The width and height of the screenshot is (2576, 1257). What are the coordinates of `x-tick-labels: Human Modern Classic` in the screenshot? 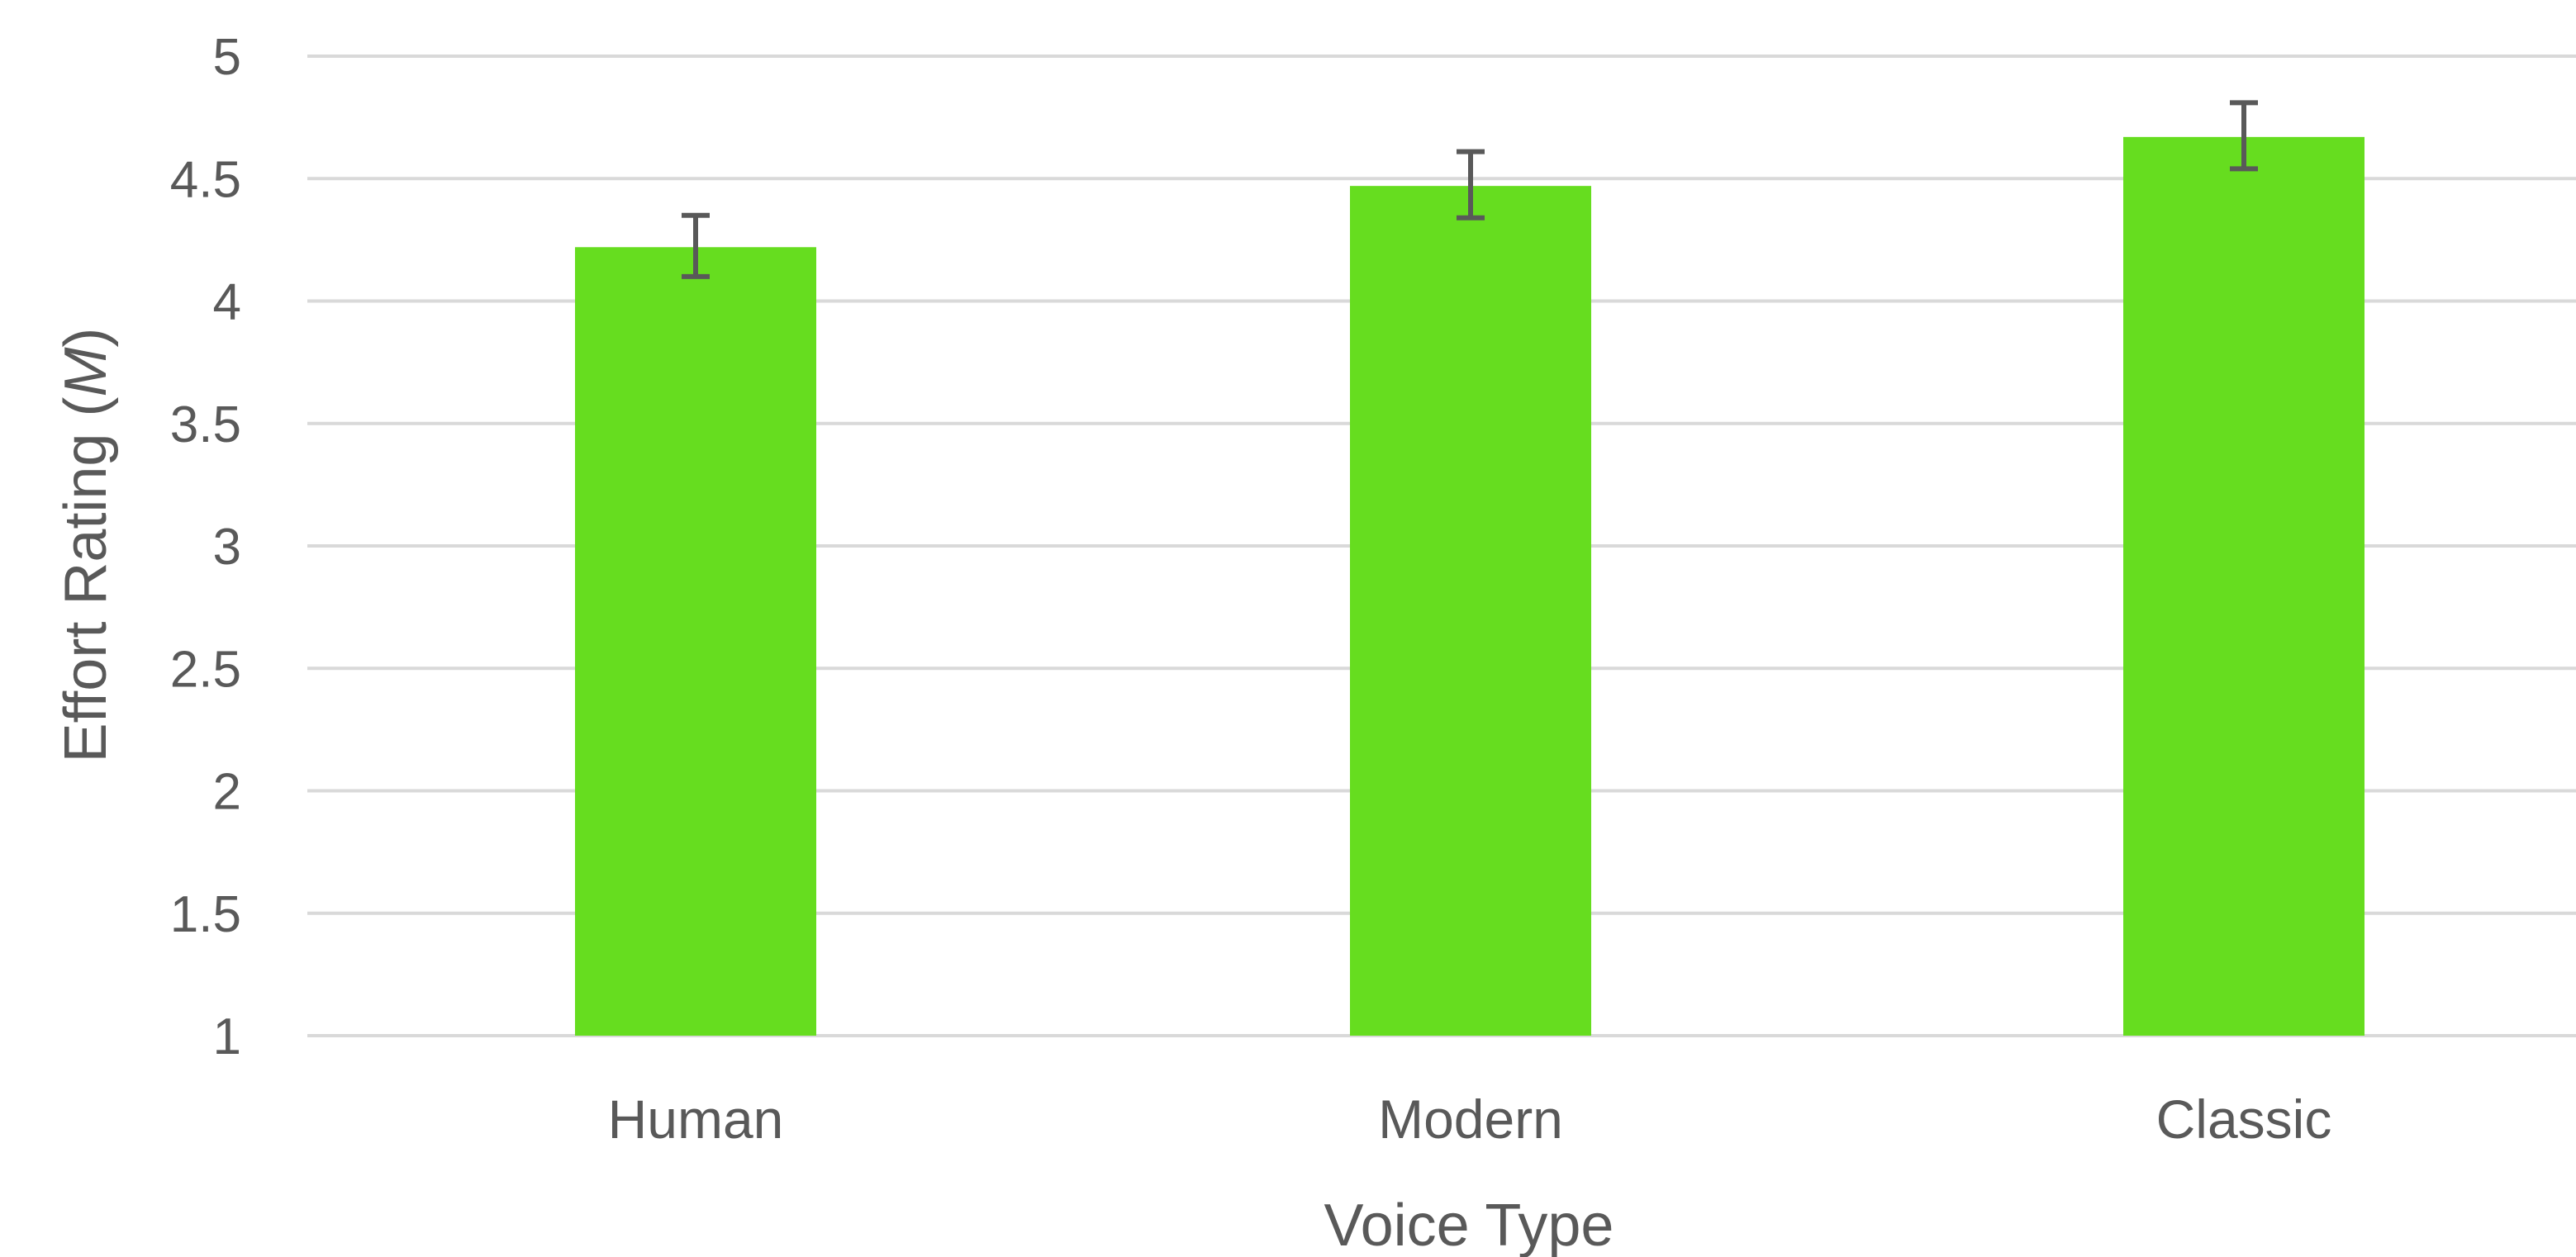 It's located at (1470, 1119).